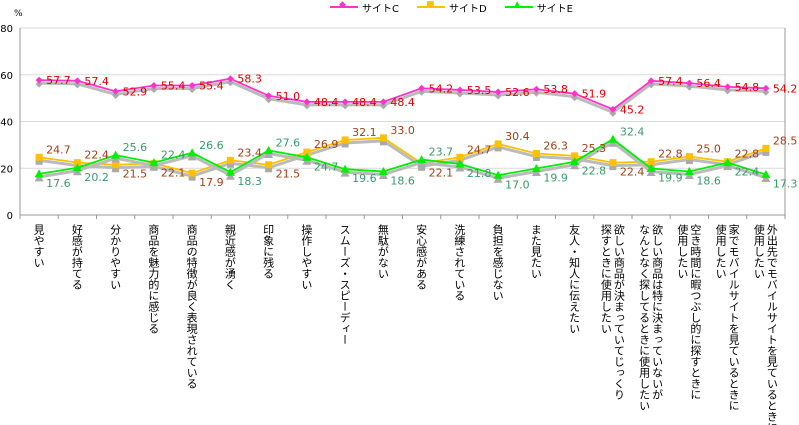  What do you see at coordinates (345, 284) in the screenshot?
I see `x-tick-label: スムーズ・スピーディー` at bounding box center [345, 284].